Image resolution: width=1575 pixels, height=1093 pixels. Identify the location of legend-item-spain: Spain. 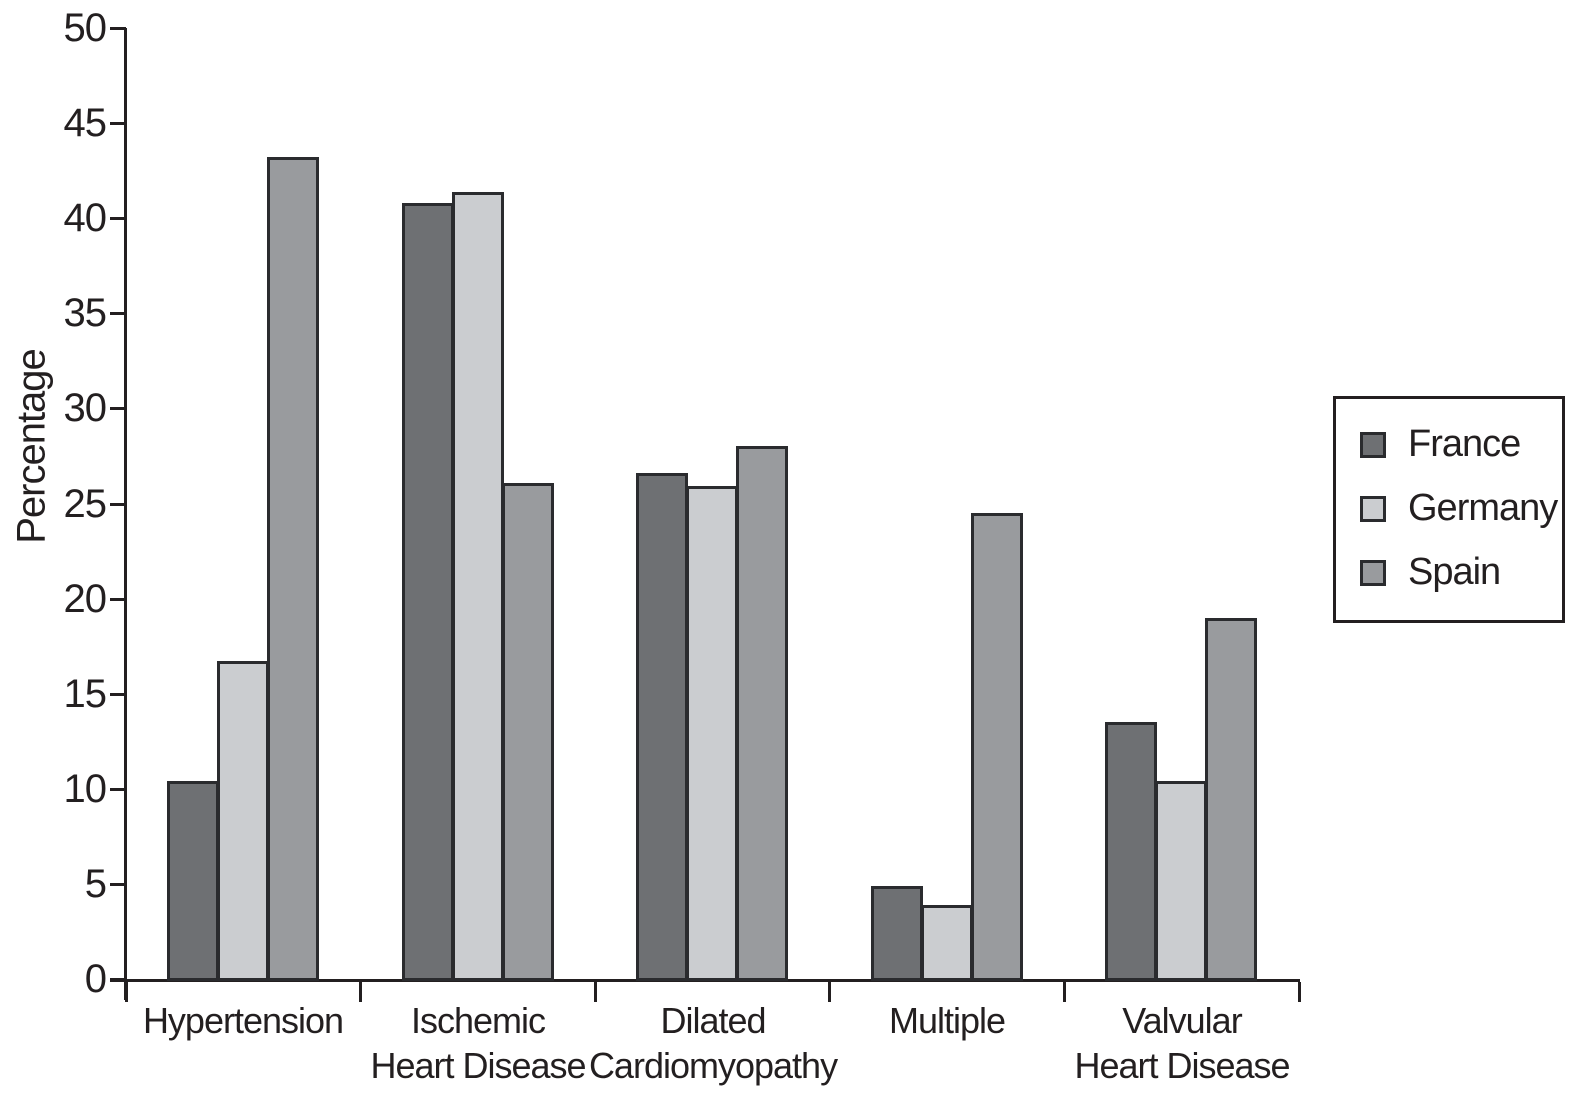
(1461, 572).